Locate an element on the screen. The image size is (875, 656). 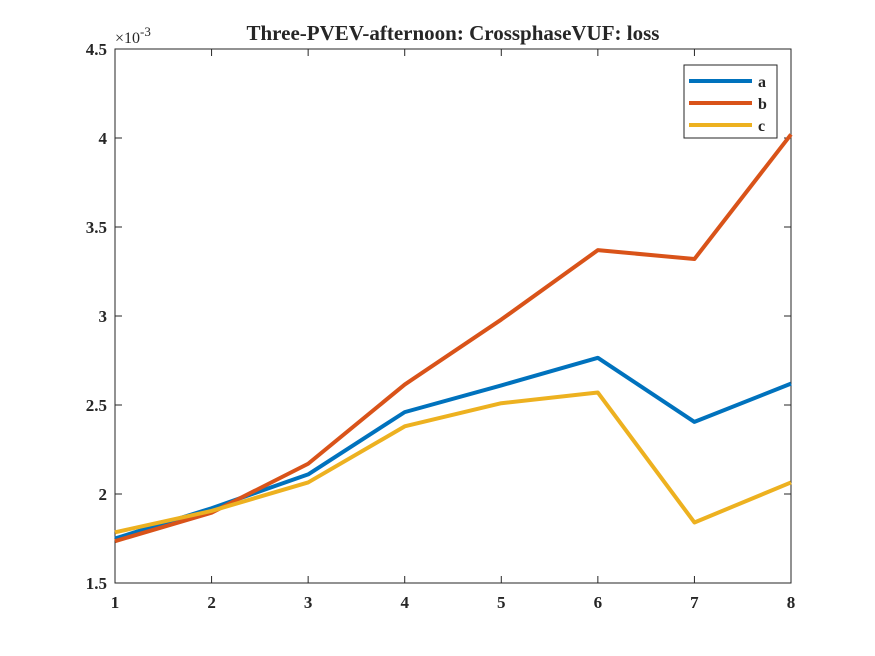
legend-label-b: b is located at coordinates (762, 104).